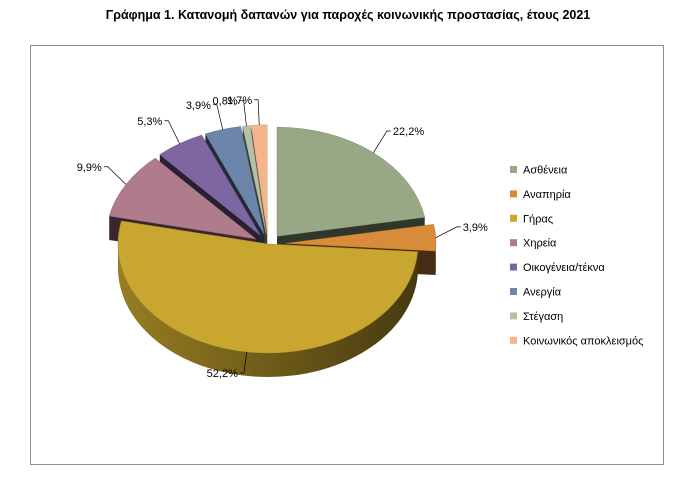 The height and width of the screenshot is (483, 696). What do you see at coordinates (115, 175) in the screenshot?
I see `leader-line-χηρεία` at bounding box center [115, 175].